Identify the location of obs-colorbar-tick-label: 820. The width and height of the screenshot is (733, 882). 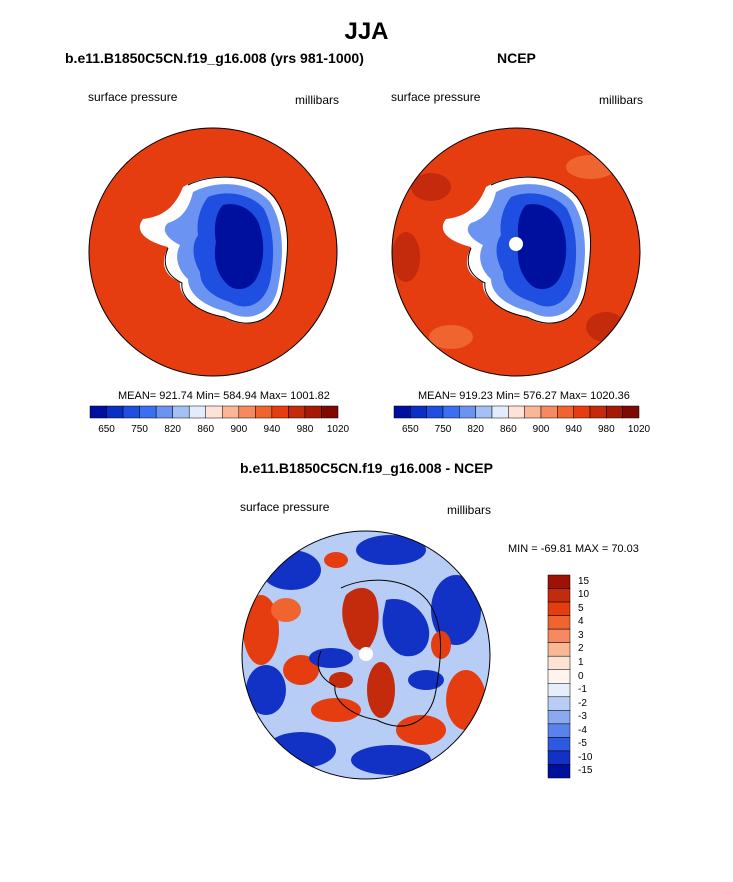
(475, 429).